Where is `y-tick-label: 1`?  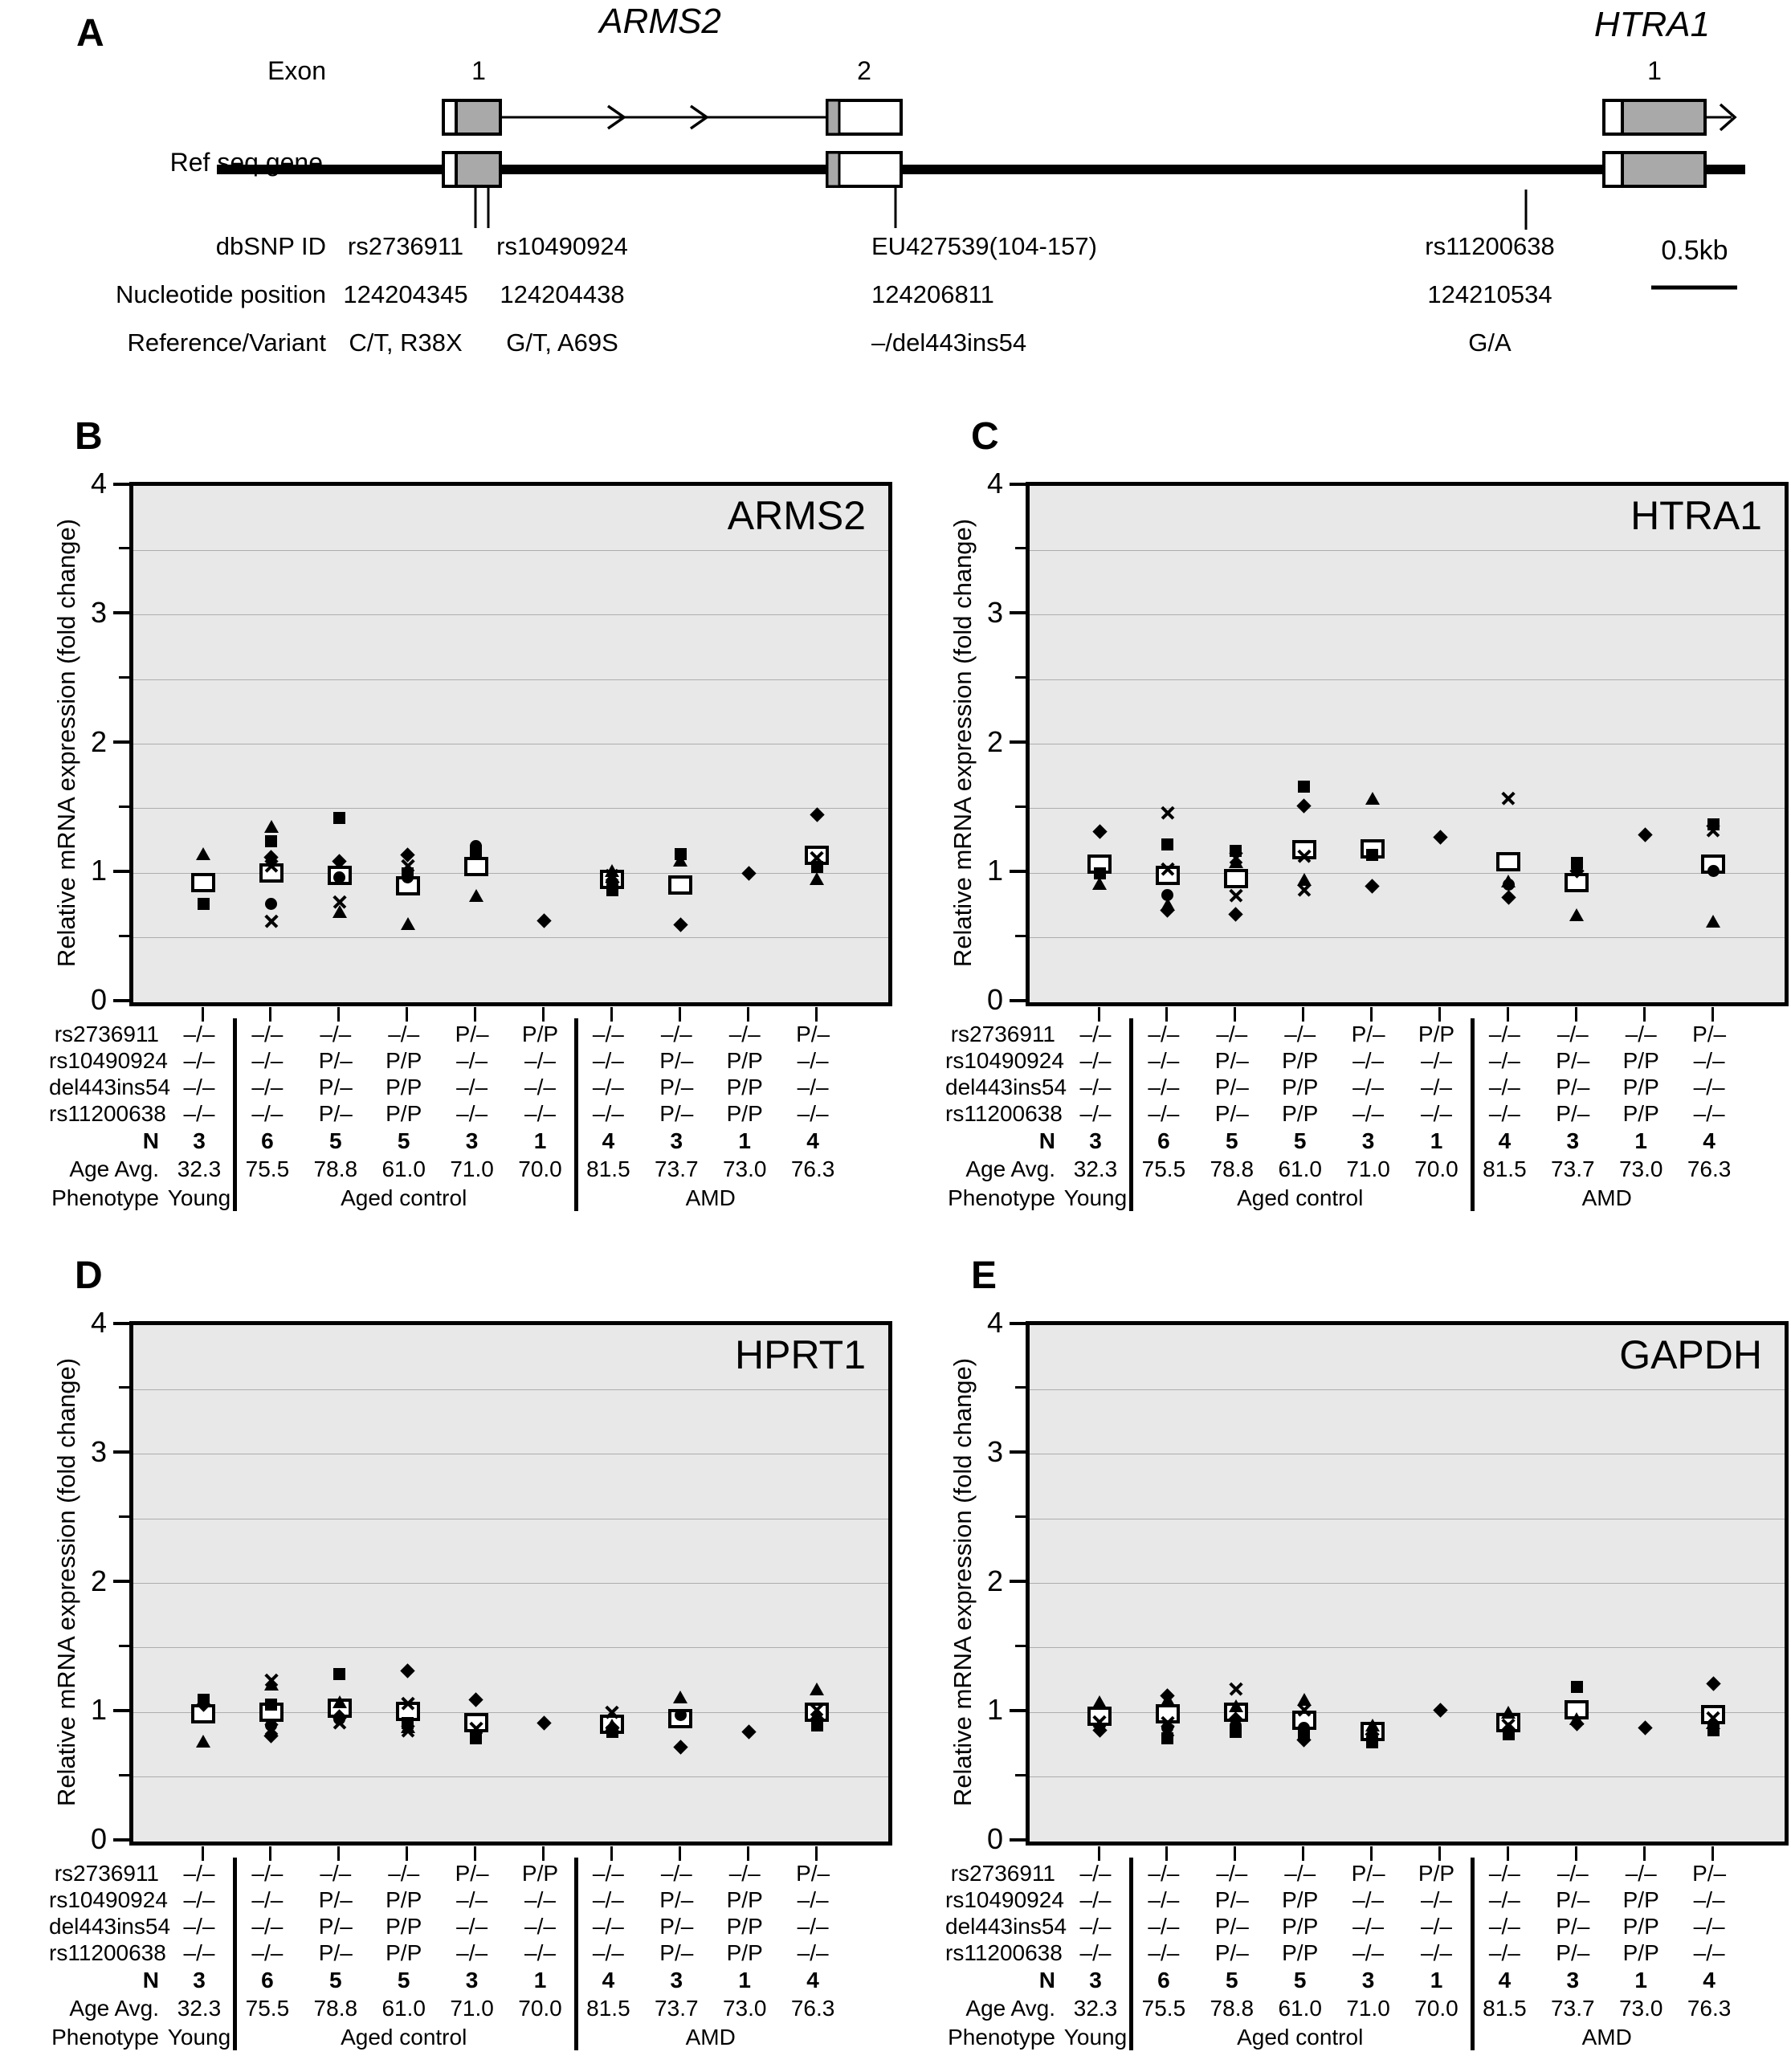 y-tick-label: 1 is located at coordinates (994, 1710).